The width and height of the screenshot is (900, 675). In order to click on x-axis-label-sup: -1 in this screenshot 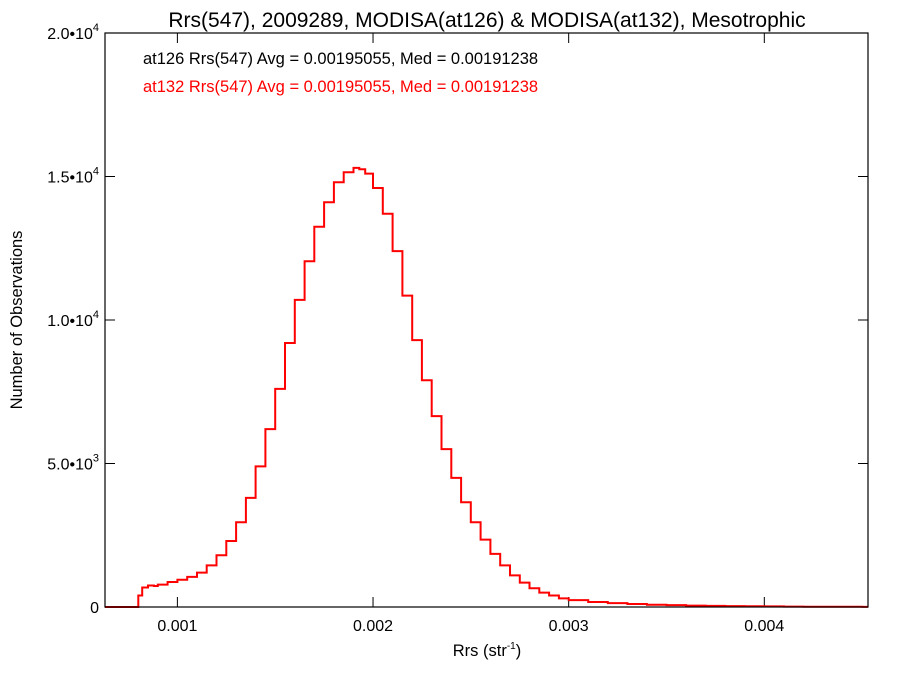, I will do `click(511, 646)`.